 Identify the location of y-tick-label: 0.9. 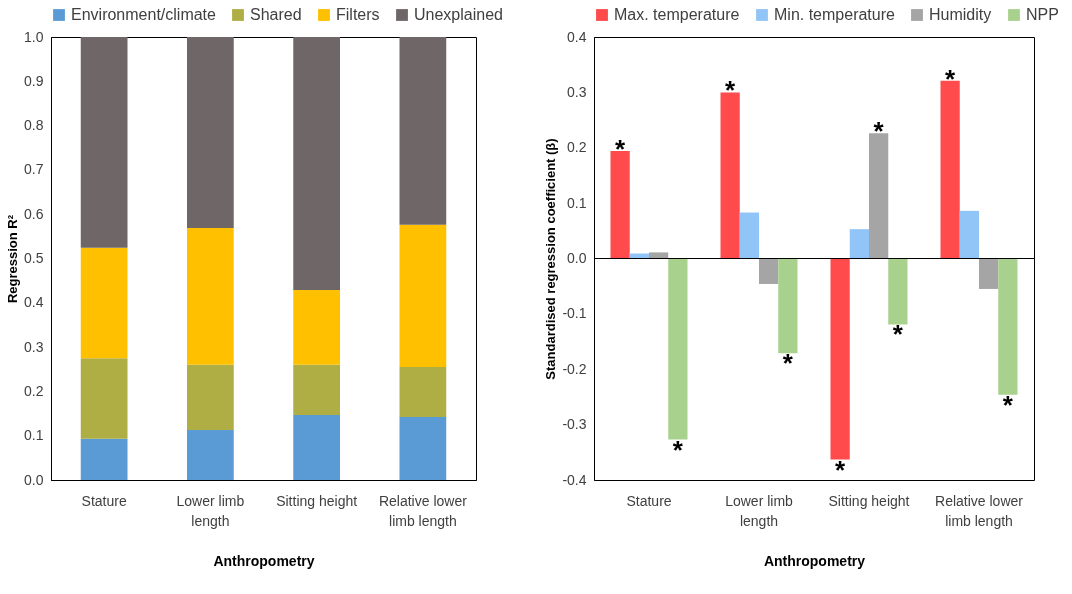
(34, 80).